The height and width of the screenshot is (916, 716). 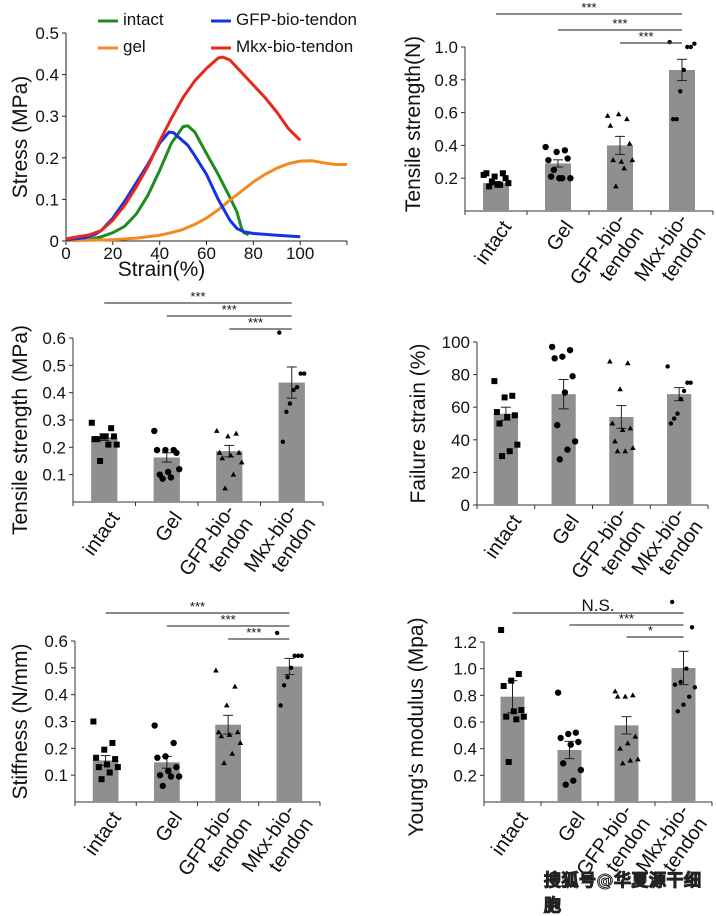 What do you see at coordinates (183, 186) in the screenshot?
I see `series-line-gfp-bio-tendon` at bounding box center [183, 186].